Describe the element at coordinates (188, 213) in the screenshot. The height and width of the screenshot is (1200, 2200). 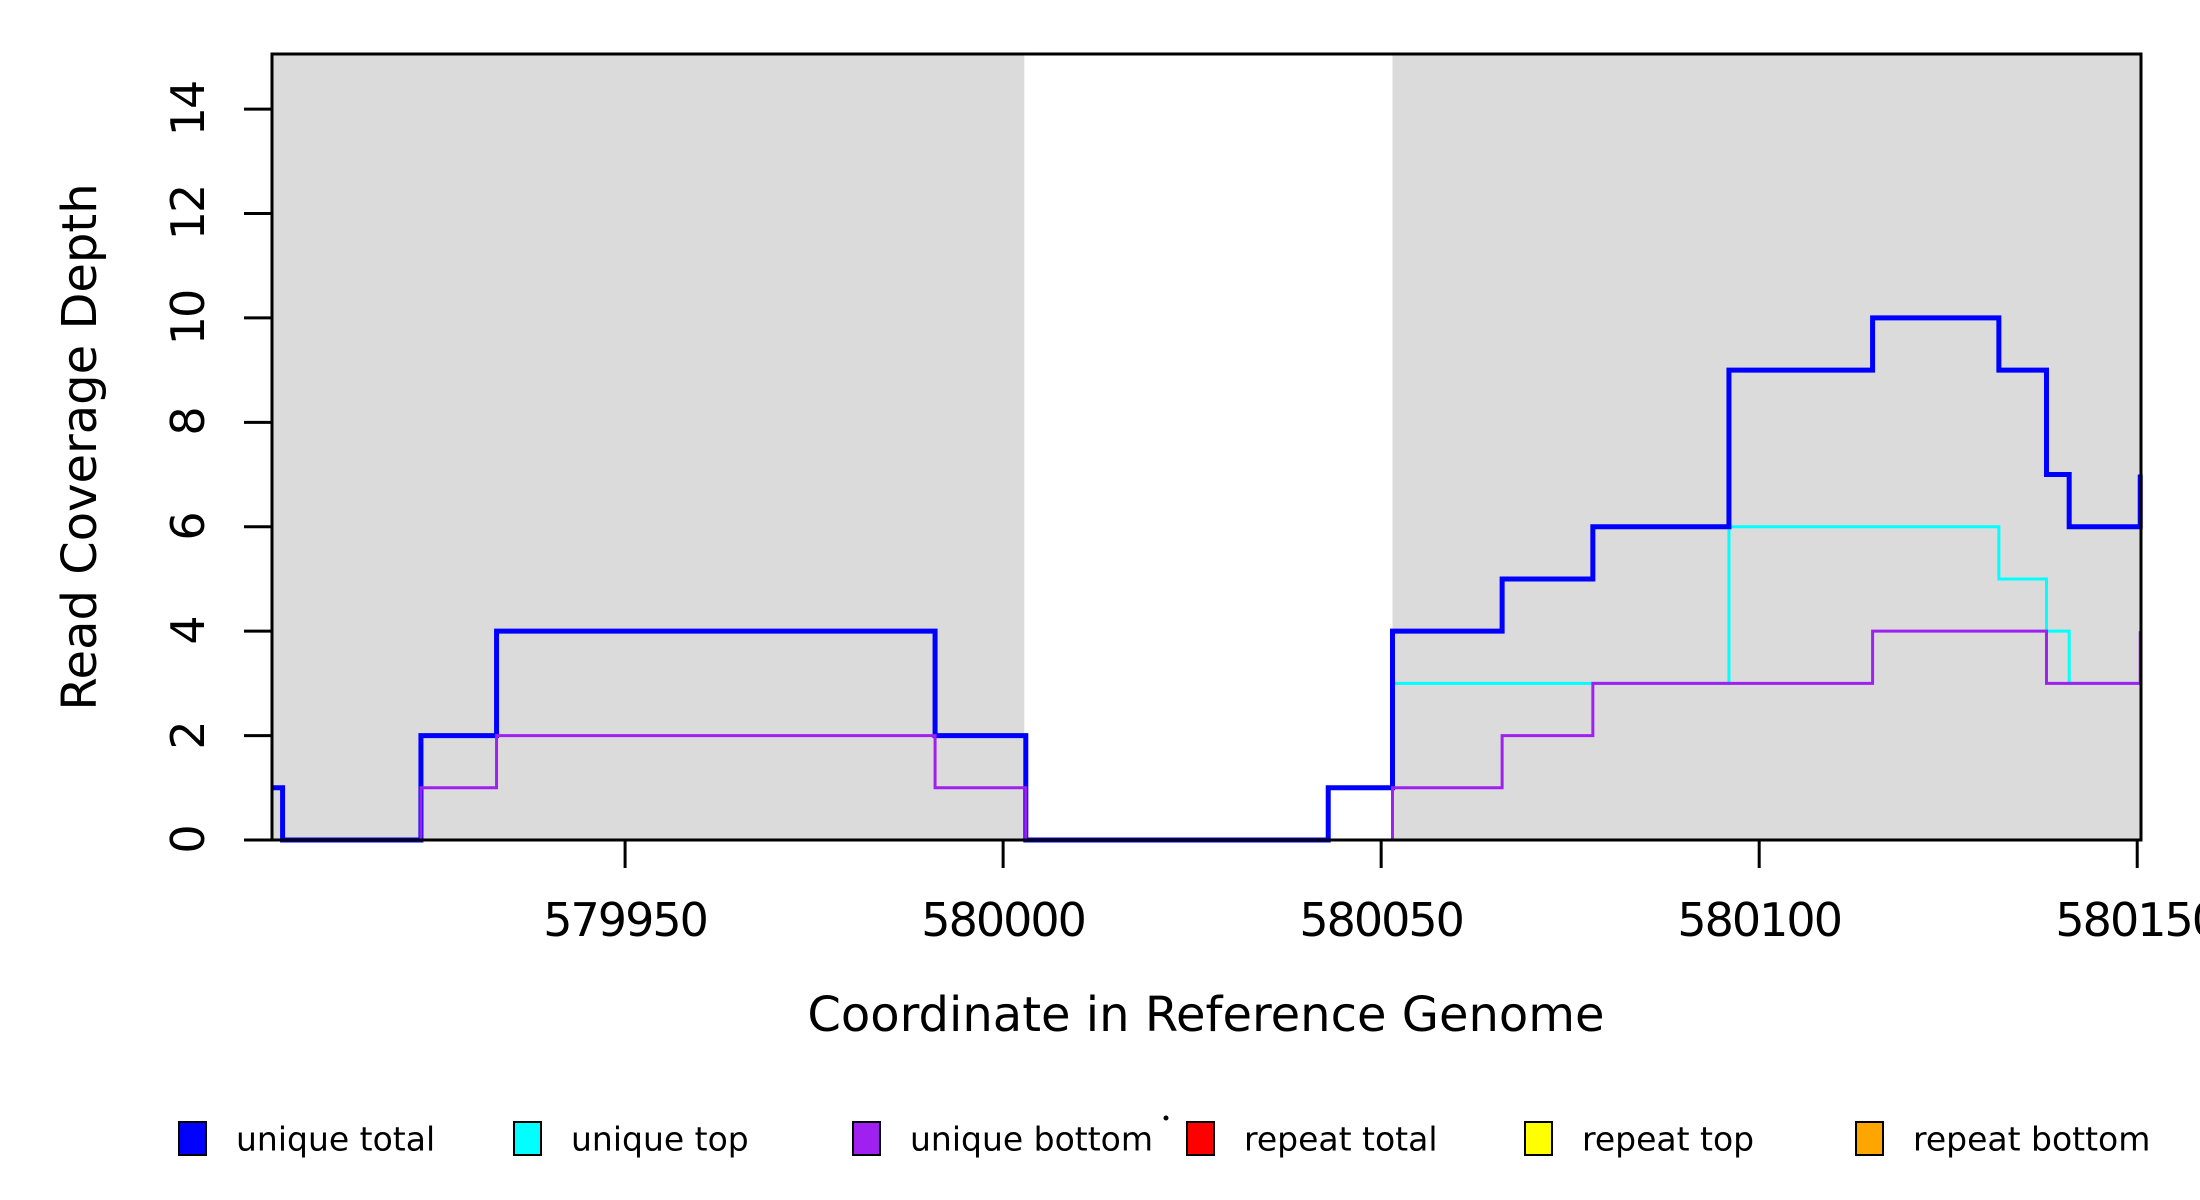
I see `y-tick-label: 12` at that location.